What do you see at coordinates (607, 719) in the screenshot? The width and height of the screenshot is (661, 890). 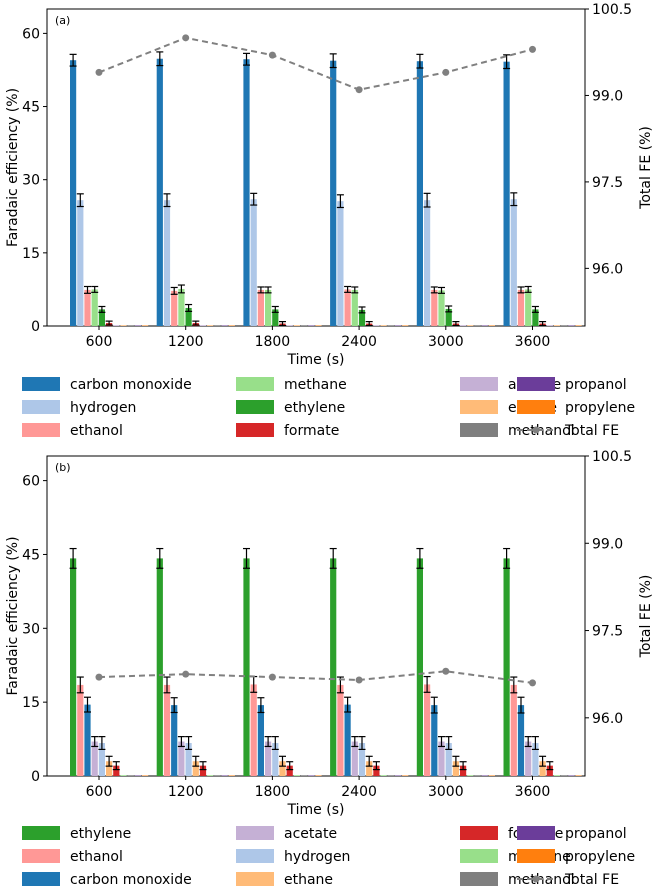 I see `y-right-tick-label: 96.0` at bounding box center [607, 719].